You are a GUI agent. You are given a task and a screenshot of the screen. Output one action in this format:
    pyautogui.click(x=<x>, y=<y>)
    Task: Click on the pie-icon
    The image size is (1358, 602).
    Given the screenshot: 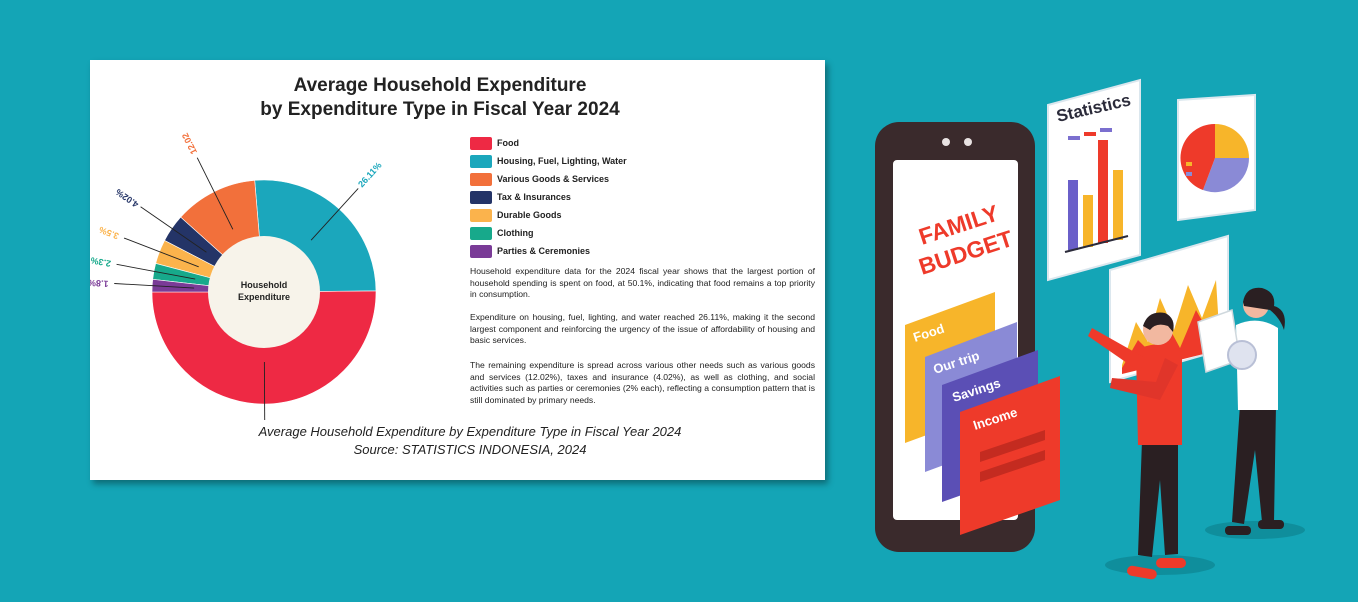 What is the action you would take?
    pyautogui.click(x=1232, y=141)
    